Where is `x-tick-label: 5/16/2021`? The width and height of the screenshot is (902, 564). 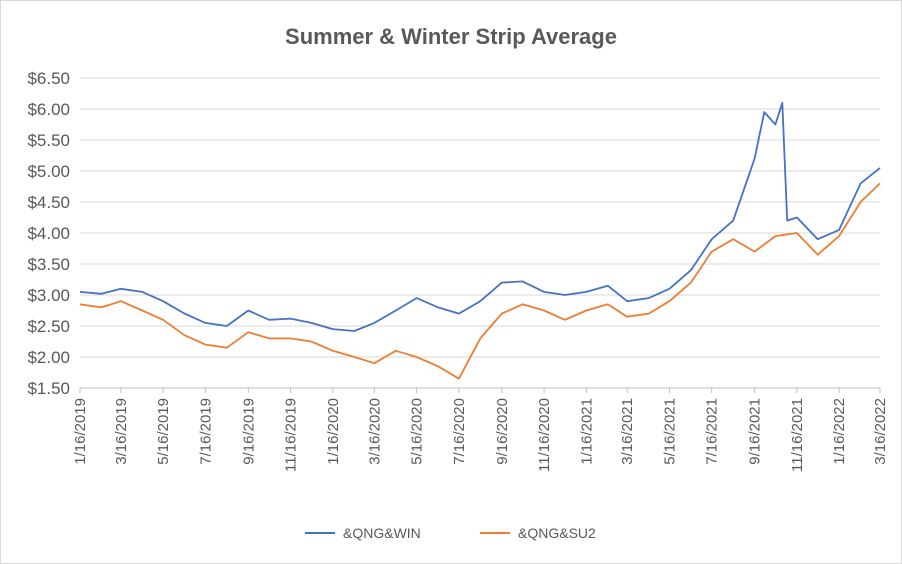
x-tick-label: 5/16/2021 is located at coordinates (669, 431).